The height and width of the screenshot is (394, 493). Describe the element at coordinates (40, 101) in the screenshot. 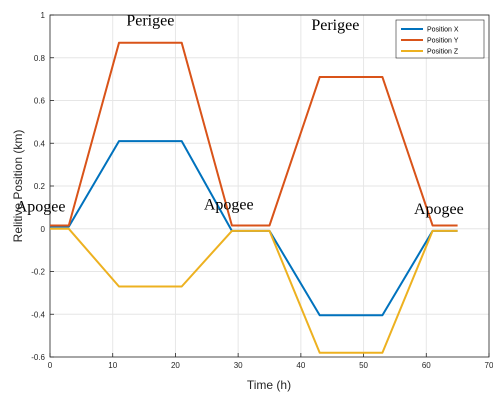

I see `y-tick-label: 0.6` at that location.